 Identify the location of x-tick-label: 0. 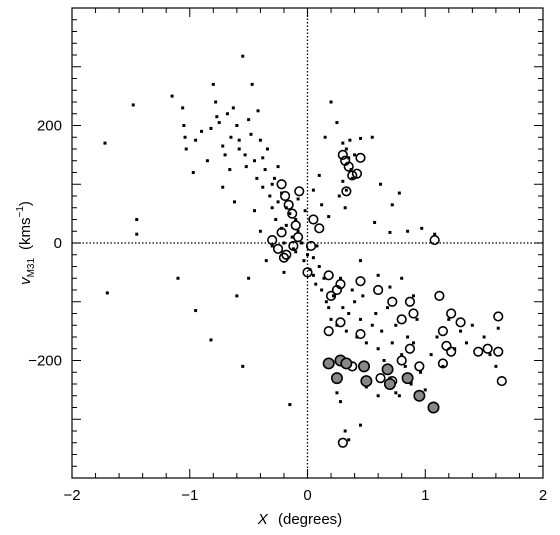
(307, 495).